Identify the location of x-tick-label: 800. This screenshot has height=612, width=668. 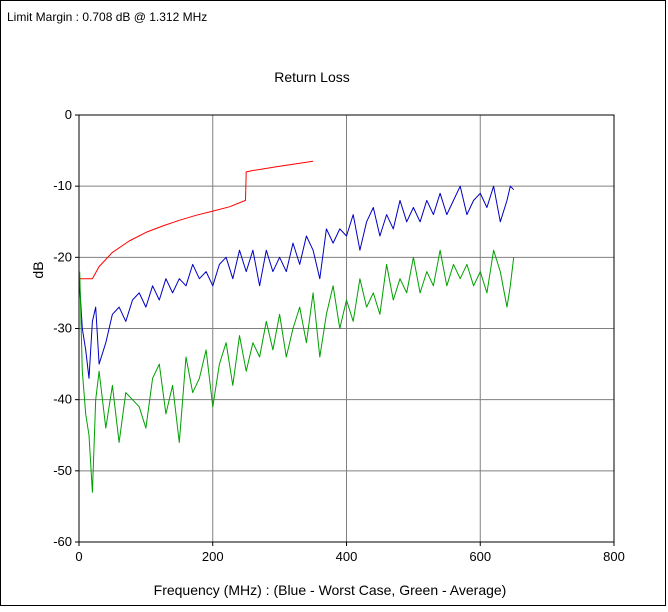
(614, 556).